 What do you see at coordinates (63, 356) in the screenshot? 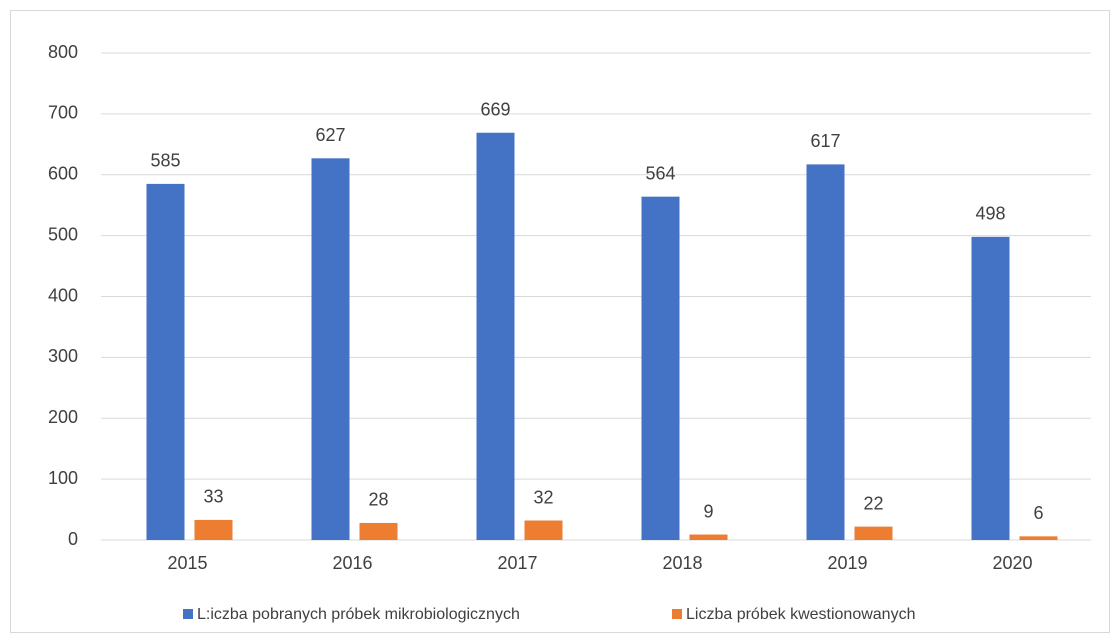
I see `y-tick-label: 300` at bounding box center [63, 356].